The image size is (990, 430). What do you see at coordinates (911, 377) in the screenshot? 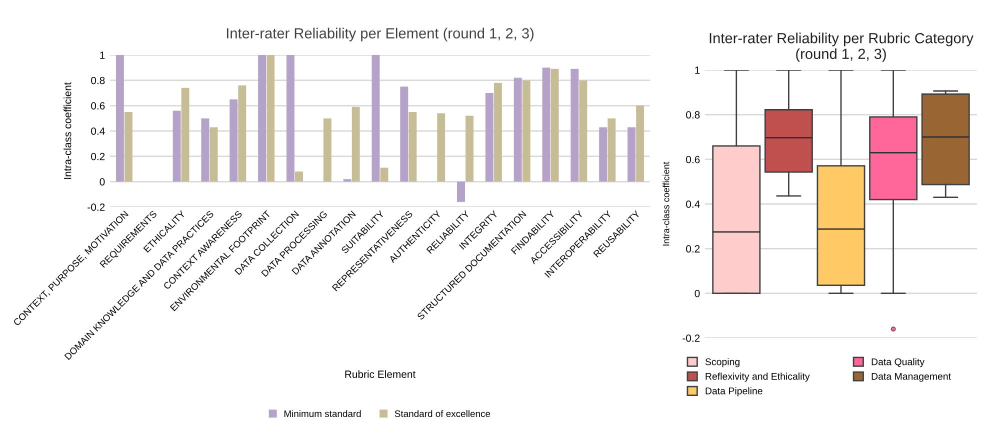
I see `legend-label: Data Management` at bounding box center [911, 377].